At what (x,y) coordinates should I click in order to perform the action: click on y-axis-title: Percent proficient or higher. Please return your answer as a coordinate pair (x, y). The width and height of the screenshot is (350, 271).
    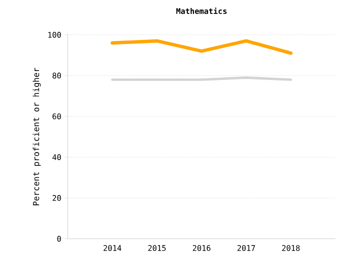
    Looking at the image, I should click on (36, 137).